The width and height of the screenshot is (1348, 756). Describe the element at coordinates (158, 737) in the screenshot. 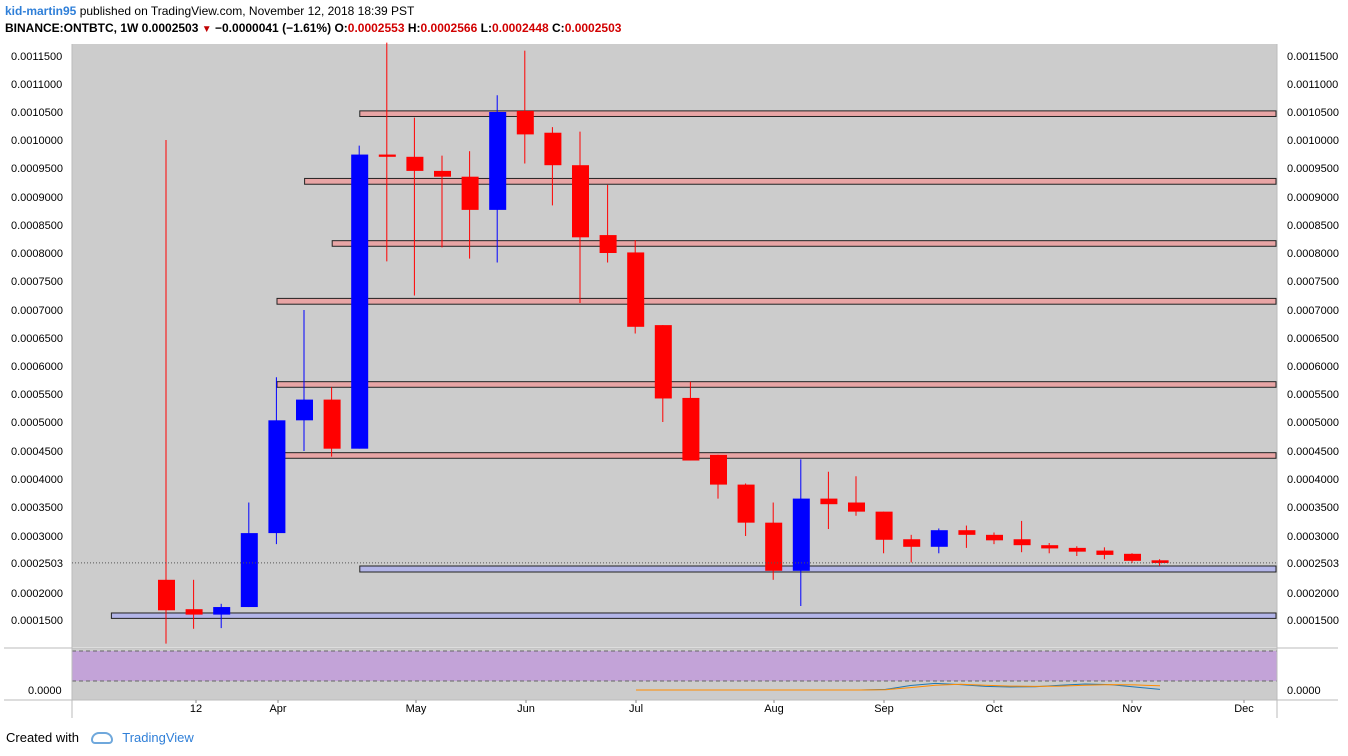

I see `tradingview-link: TradingView` at that location.